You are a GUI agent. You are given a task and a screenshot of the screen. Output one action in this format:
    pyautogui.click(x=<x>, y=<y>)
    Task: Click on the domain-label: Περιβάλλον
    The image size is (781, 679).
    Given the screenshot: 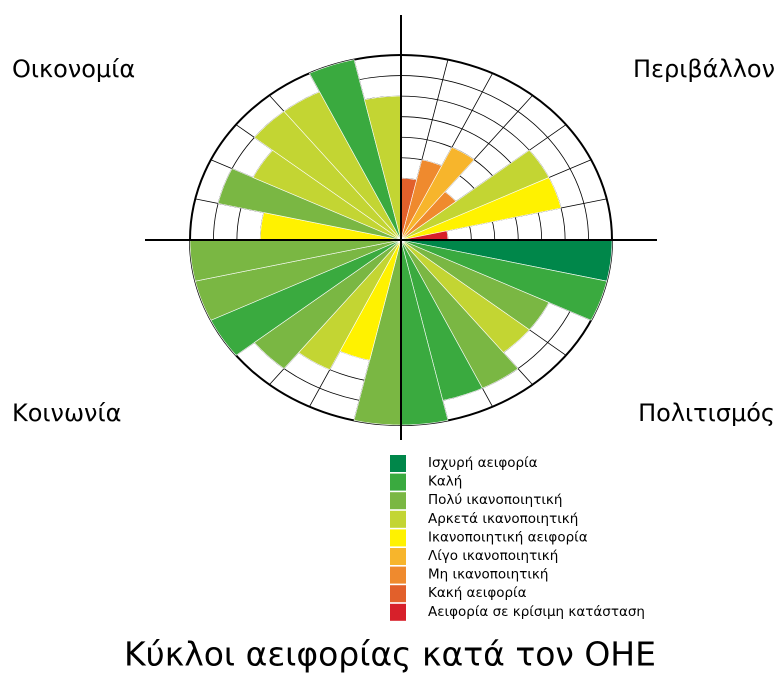 What is the action you would take?
    pyautogui.click(x=704, y=69)
    